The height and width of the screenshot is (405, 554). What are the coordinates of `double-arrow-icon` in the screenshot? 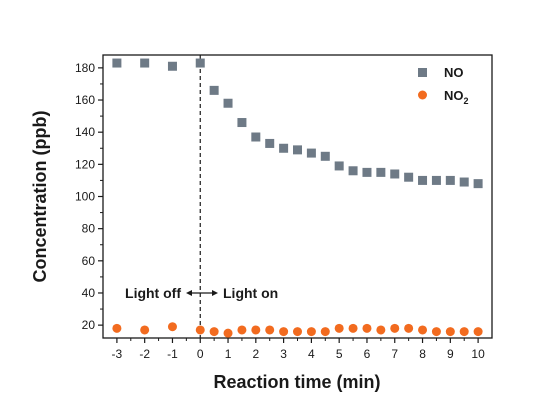 It's located at (202, 293).